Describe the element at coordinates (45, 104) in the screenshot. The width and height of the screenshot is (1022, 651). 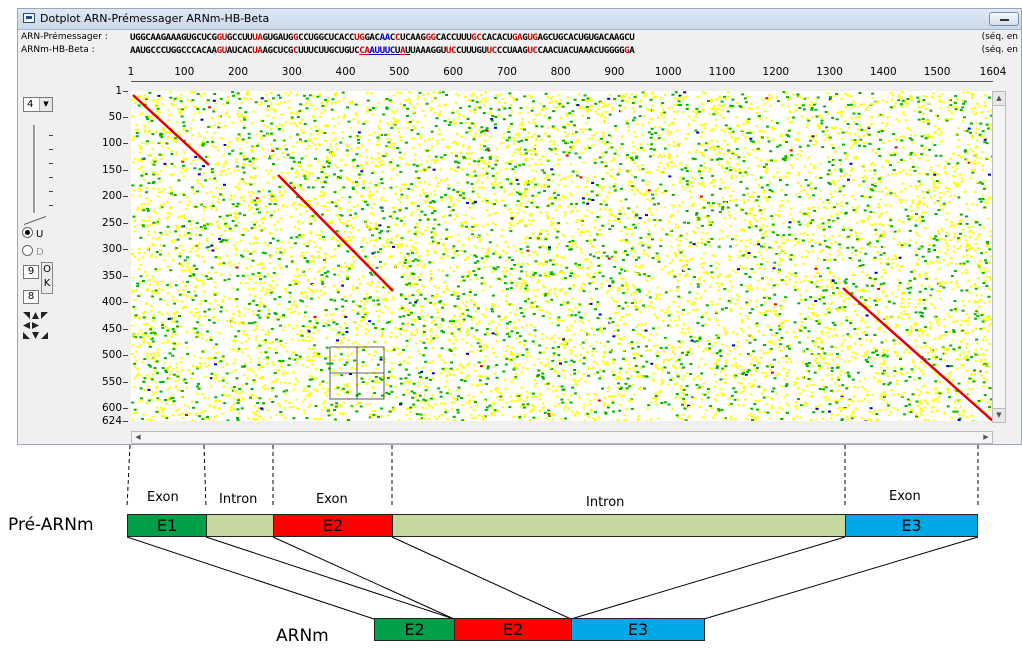
I see `chevron-down-icon: ▼` at that location.